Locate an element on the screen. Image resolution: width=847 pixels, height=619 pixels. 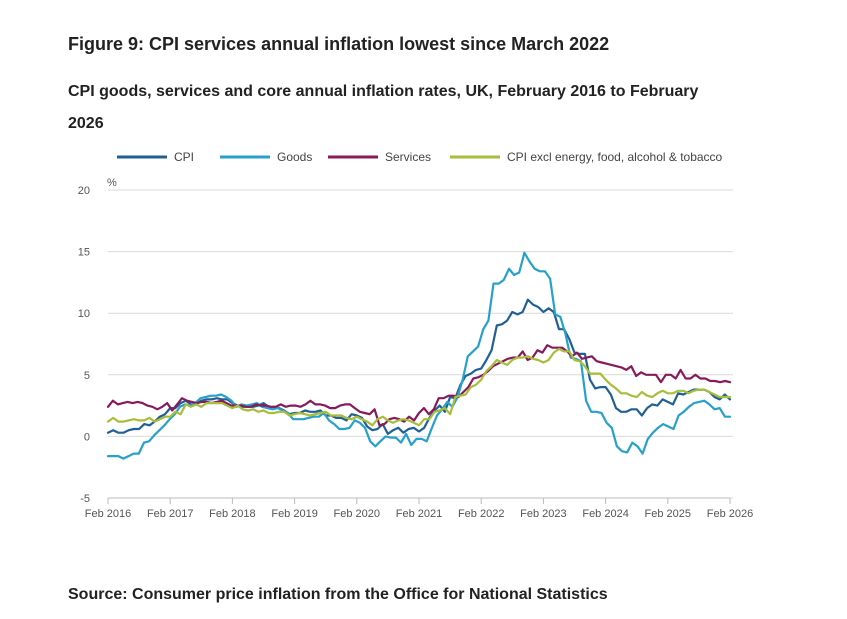
y-tick-label: 20 is located at coordinates (84, 191).